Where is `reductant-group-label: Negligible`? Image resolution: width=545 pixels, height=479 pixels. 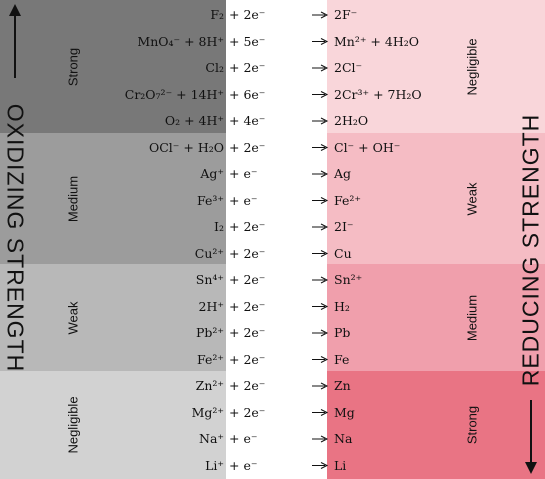
reductant-group-label: Negligible is located at coordinates (472, 66).